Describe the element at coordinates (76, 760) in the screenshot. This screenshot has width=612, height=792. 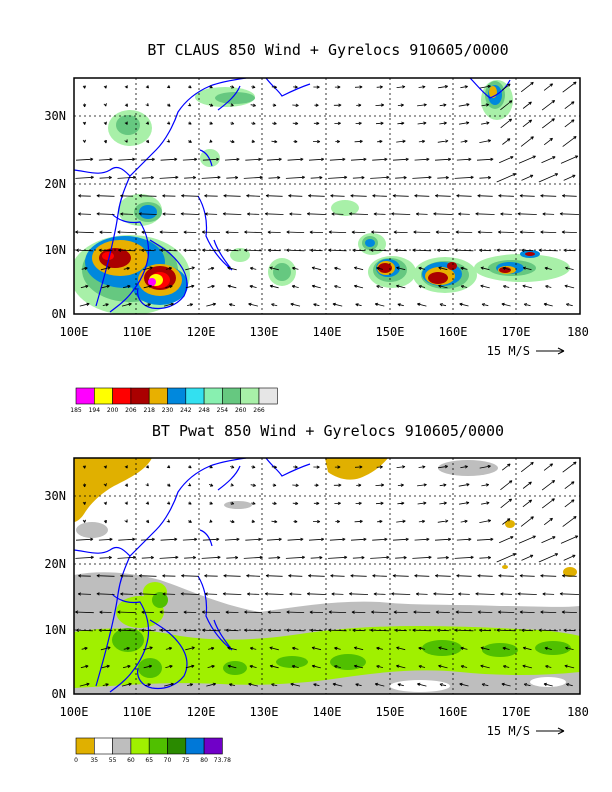
I see `colorbar-label: 0` at that location.